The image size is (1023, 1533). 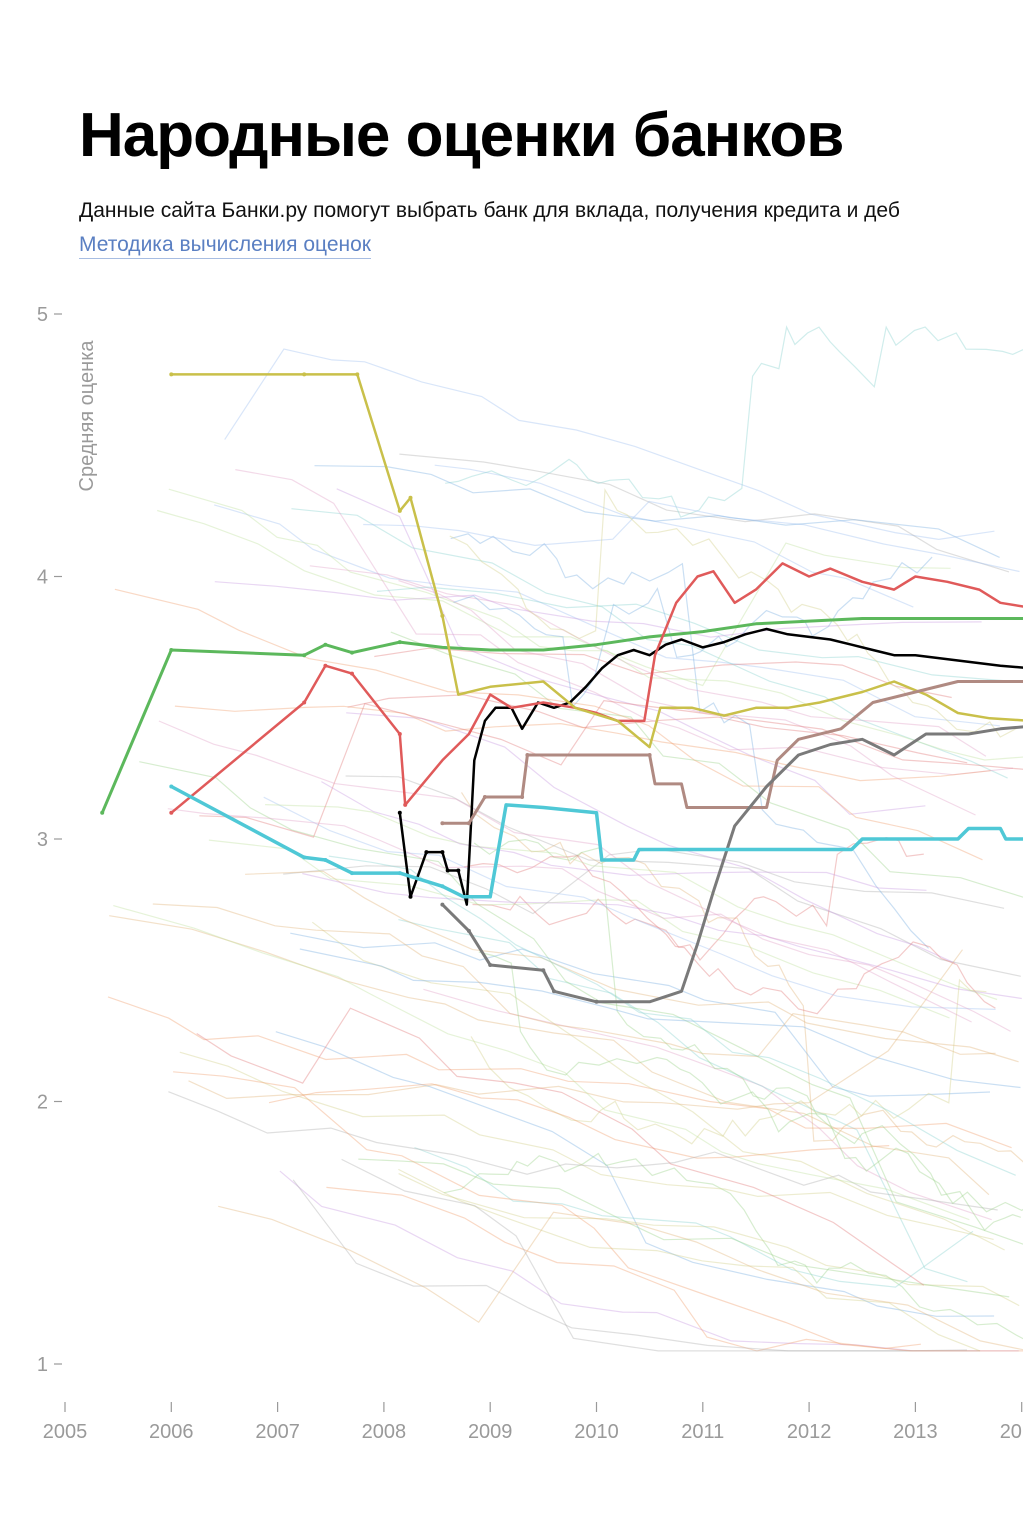 I want to click on y-axis: 1 2 3 4 5, so click(x=49, y=840).